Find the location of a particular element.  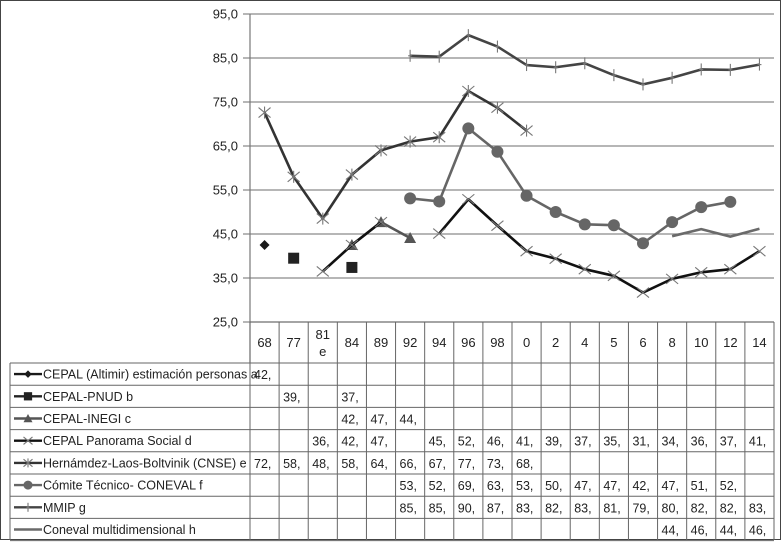

legend-entry: Cómite Técnico- CONEVAL f is located at coordinates (108, 486).